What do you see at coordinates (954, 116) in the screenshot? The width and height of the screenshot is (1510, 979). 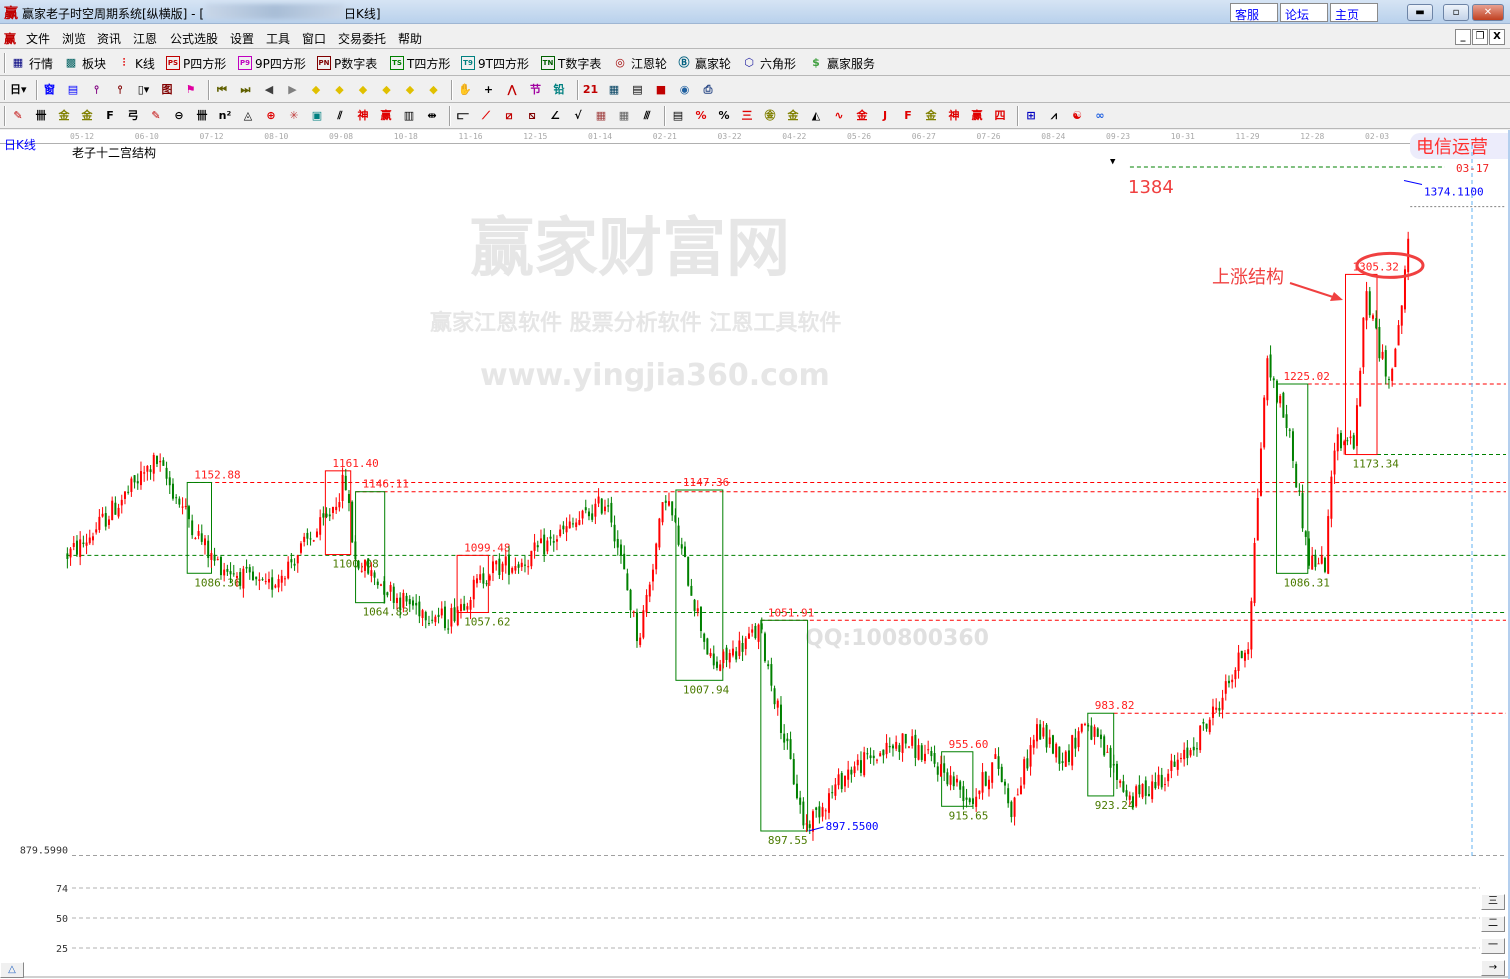 I see `god-fan-icon: 神` at bounding box center [954, 116].